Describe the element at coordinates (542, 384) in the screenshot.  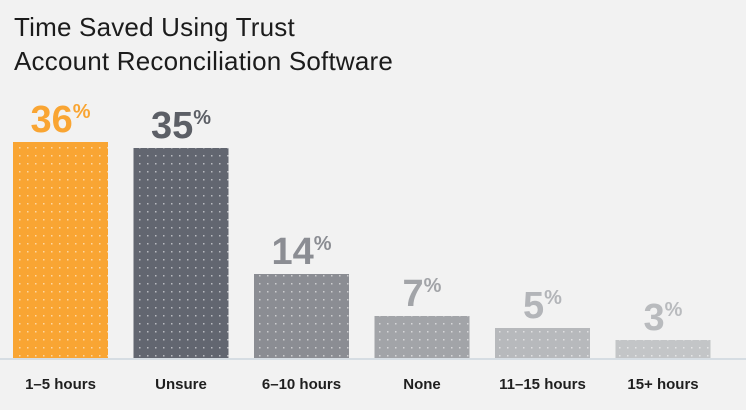
I see `category-label-4: 11–15 hours` at that location.